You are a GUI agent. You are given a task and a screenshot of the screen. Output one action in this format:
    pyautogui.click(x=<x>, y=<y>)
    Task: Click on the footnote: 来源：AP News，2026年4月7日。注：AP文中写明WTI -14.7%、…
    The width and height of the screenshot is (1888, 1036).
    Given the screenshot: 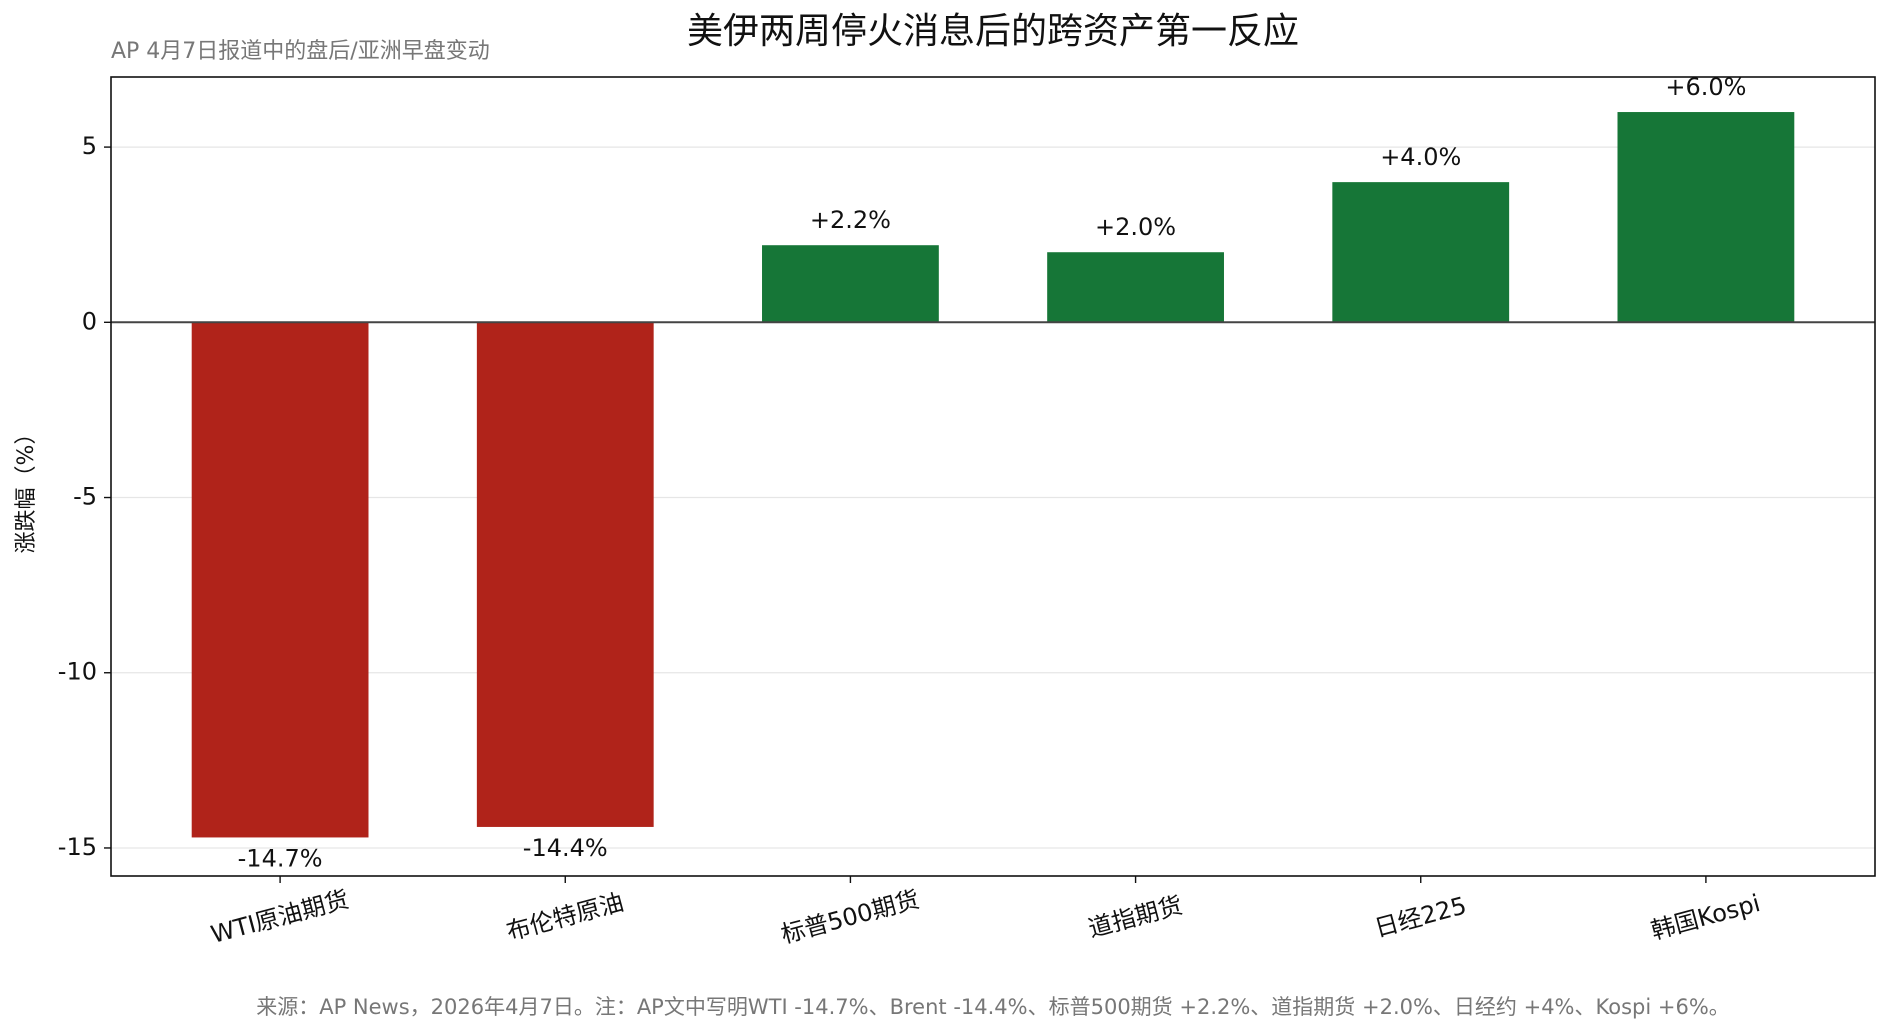 What is the action you would take?
    pyautogui.click(x=993, y=1007)
    